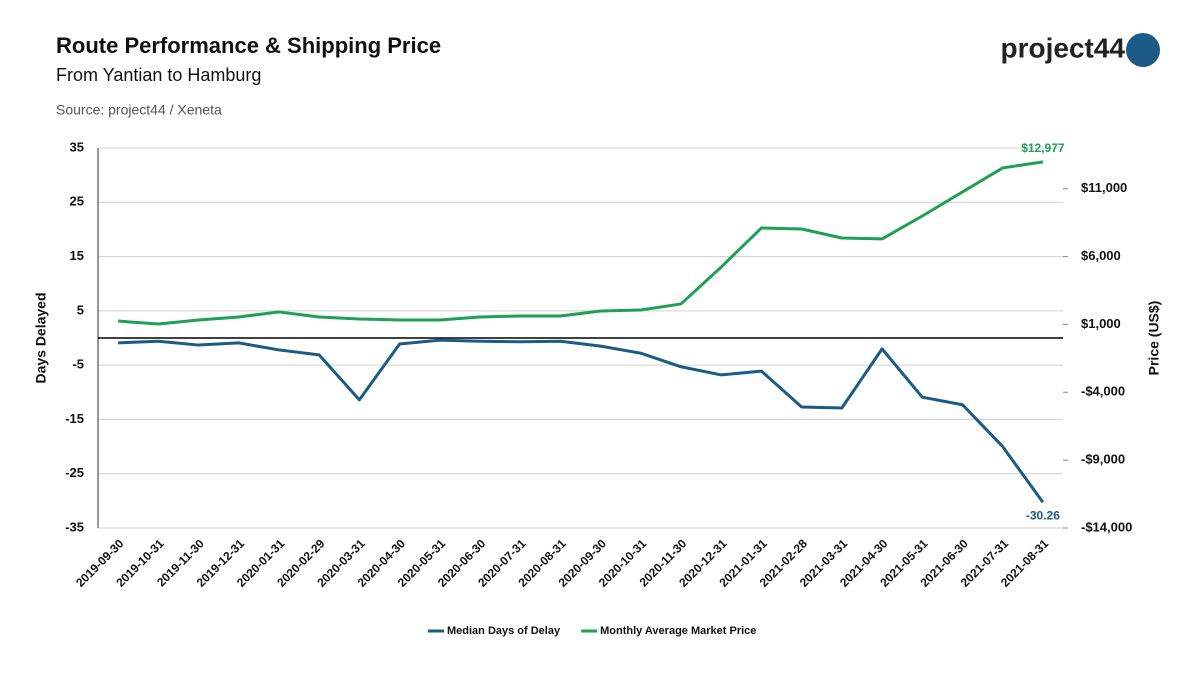  Describe the element at coordinates (678, 631) in the screenshot. I see `legend-label: Monthly Average Market Price` at that location.